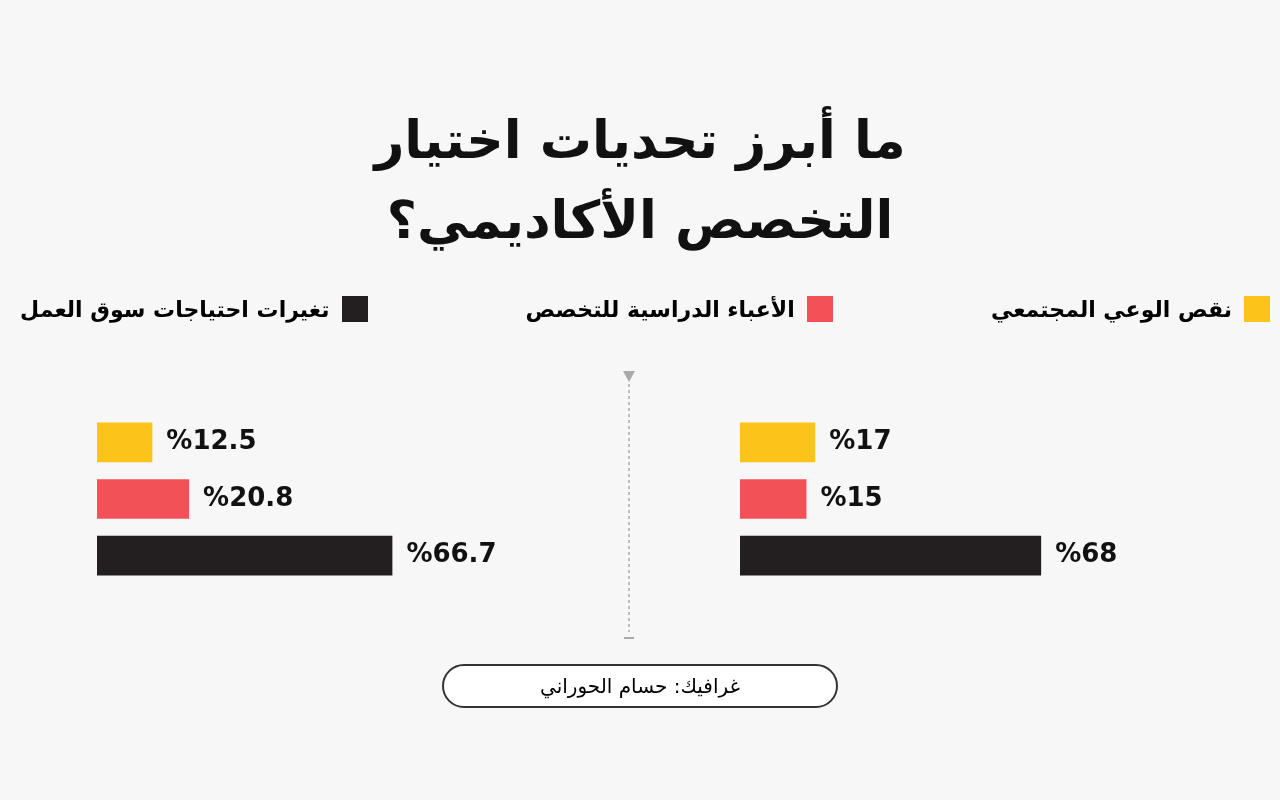 The width and height of the screenshot is (1280, 800). I want to click on data-label: %20.8, so click(248, 496).